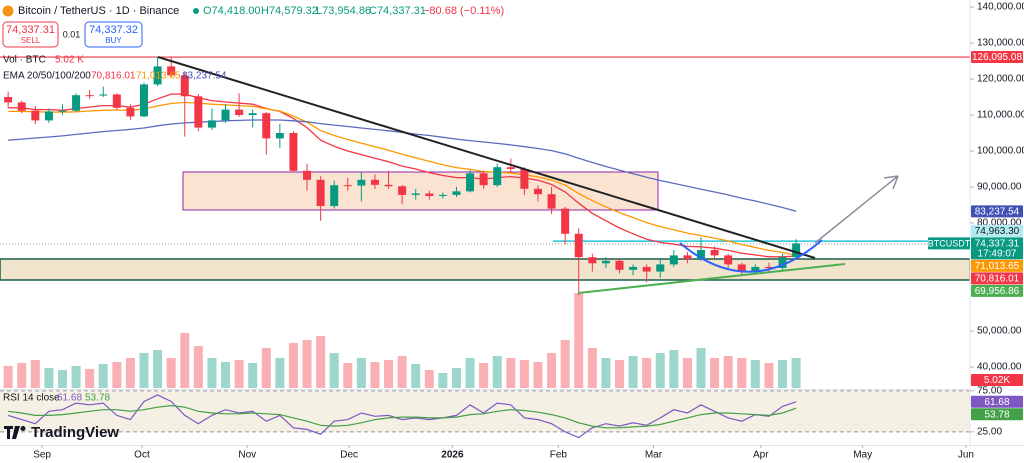 The height and width of the screenshot is (463, 1024). I want to click on rsi-label: RSI 14 close, so click(31, 398).